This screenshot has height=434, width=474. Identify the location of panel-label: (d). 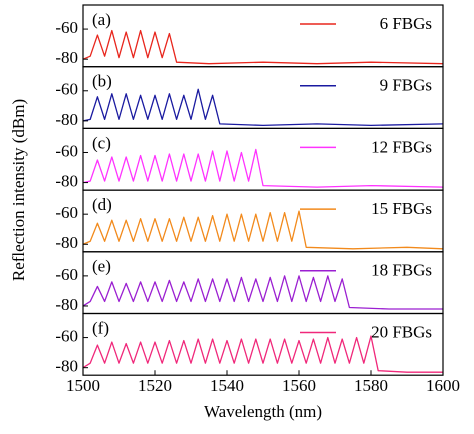
(102, 204).